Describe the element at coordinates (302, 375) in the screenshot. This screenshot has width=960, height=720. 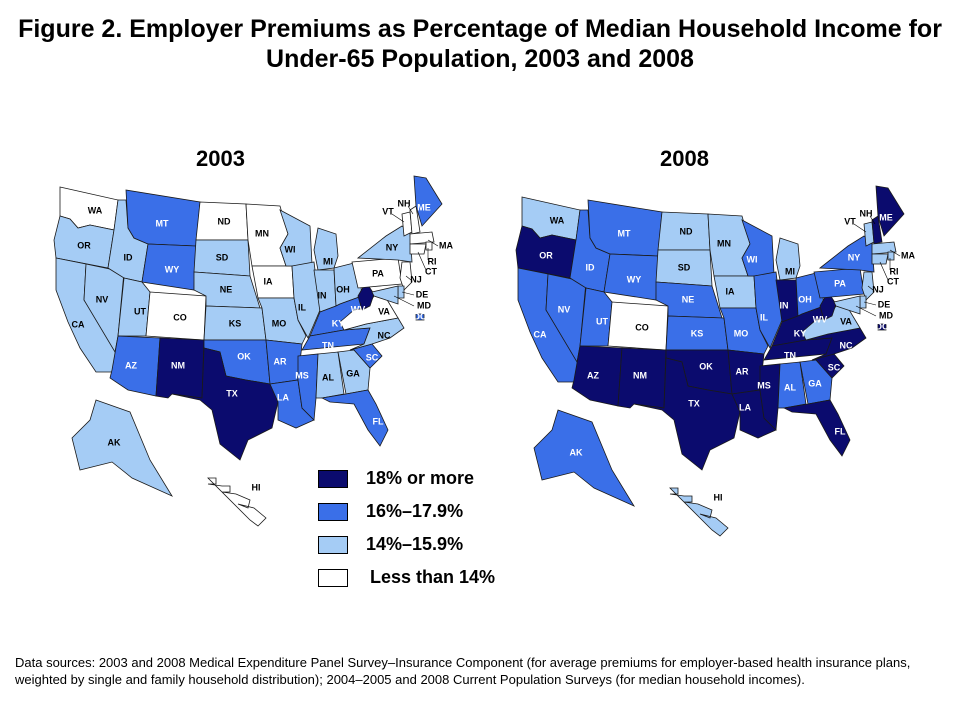
I see `state-label-ms-2003: MS` at that location.